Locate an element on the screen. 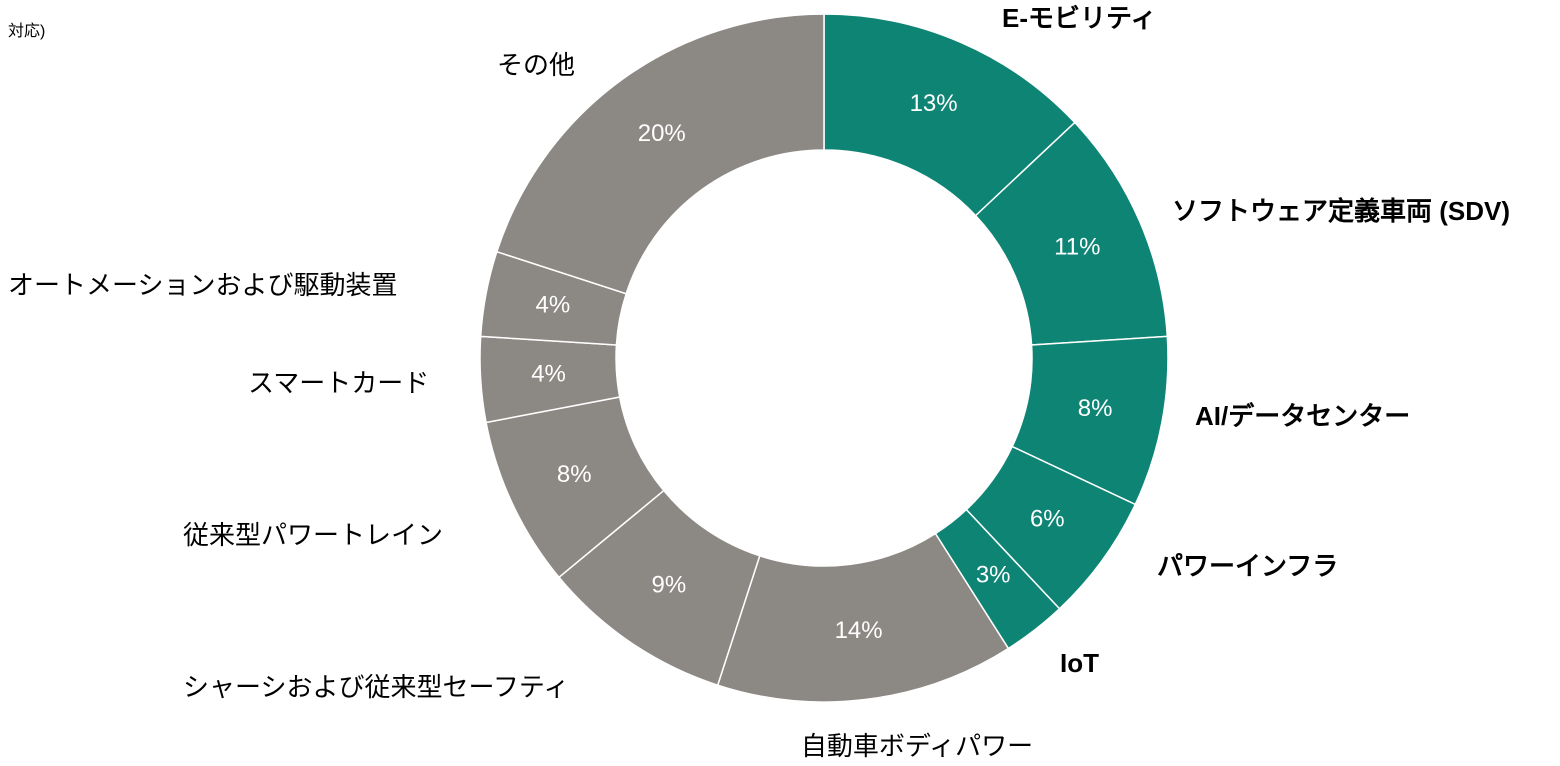 This screenshot has height=766, width=1560. category-label: ソフトウェア定義車両 (SDV) is located at coordinates (1341, 211).